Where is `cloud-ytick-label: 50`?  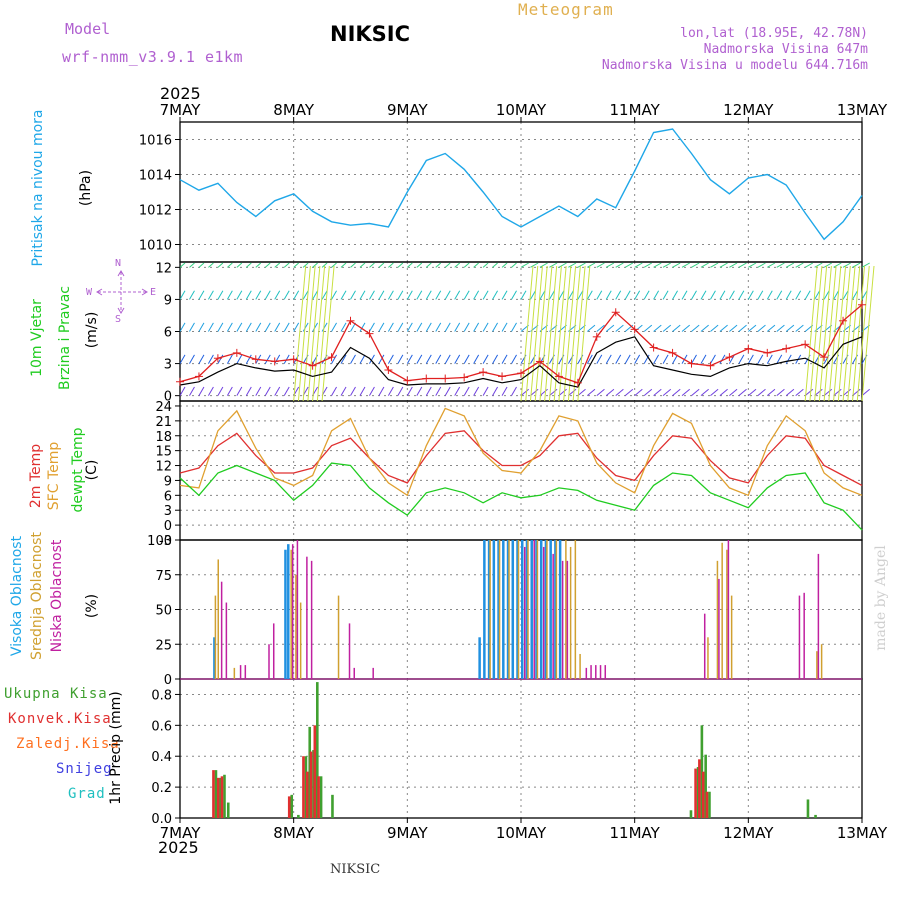
cloud-ytick-label: 50 is located at coordinates (163, 611).